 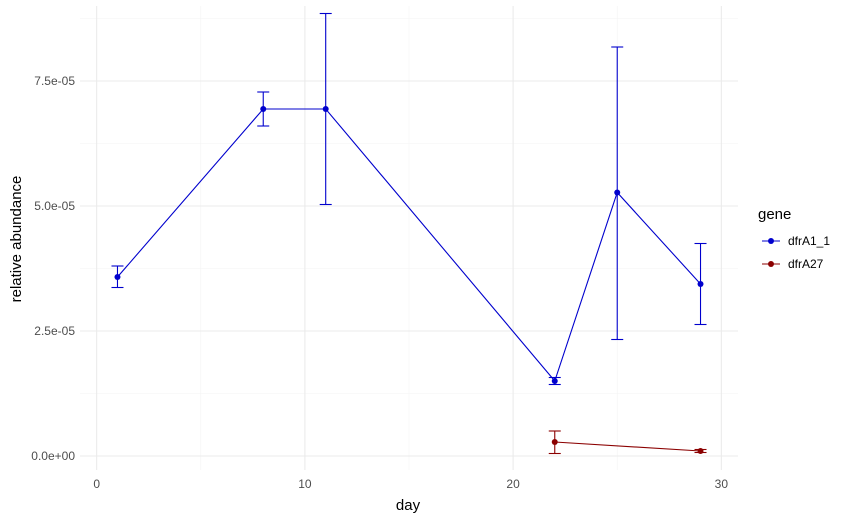 I want to click on legend-title: gene, so click(x=774, y=214).